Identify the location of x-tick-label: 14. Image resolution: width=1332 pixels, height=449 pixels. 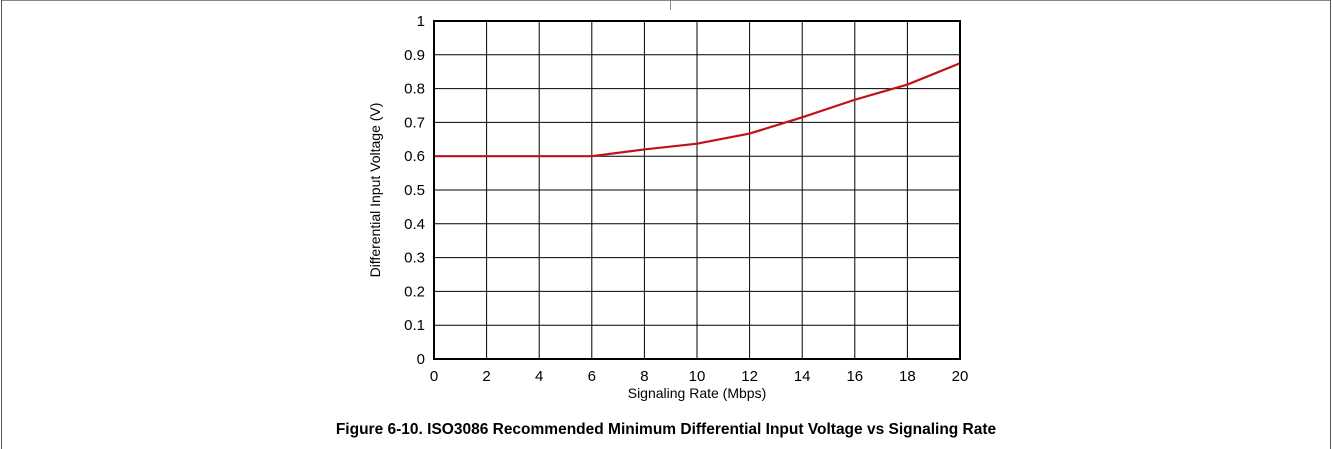
(802, 376).